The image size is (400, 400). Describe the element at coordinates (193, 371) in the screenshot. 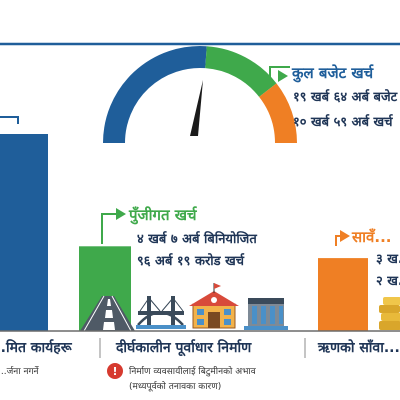

I see `warning-line-1: निर्माण व्यवसायीलाई बिटुमीनको अभाव` at that location.